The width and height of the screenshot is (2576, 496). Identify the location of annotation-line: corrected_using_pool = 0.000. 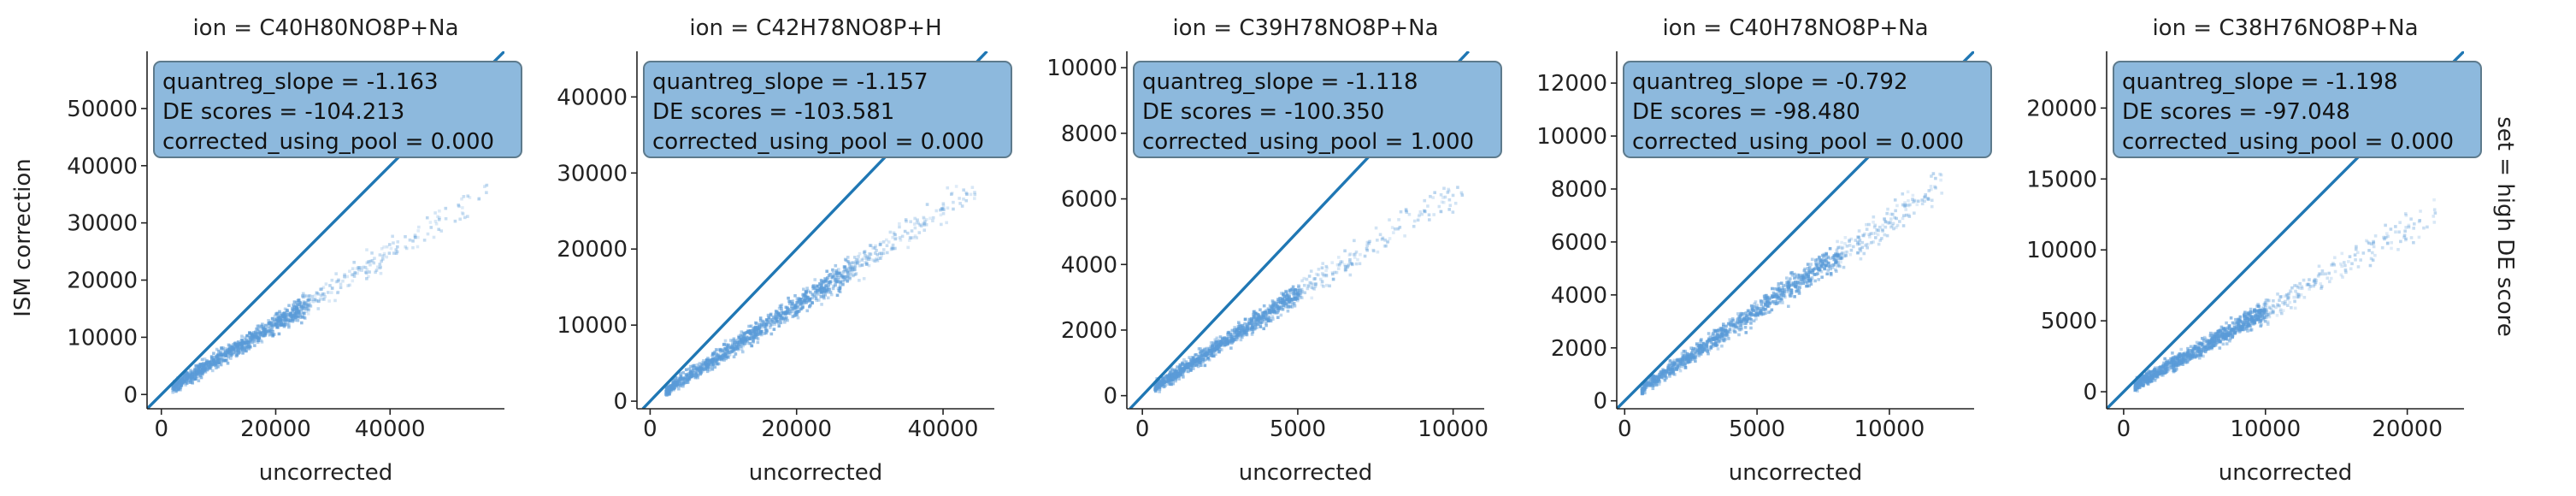
(328, 142).